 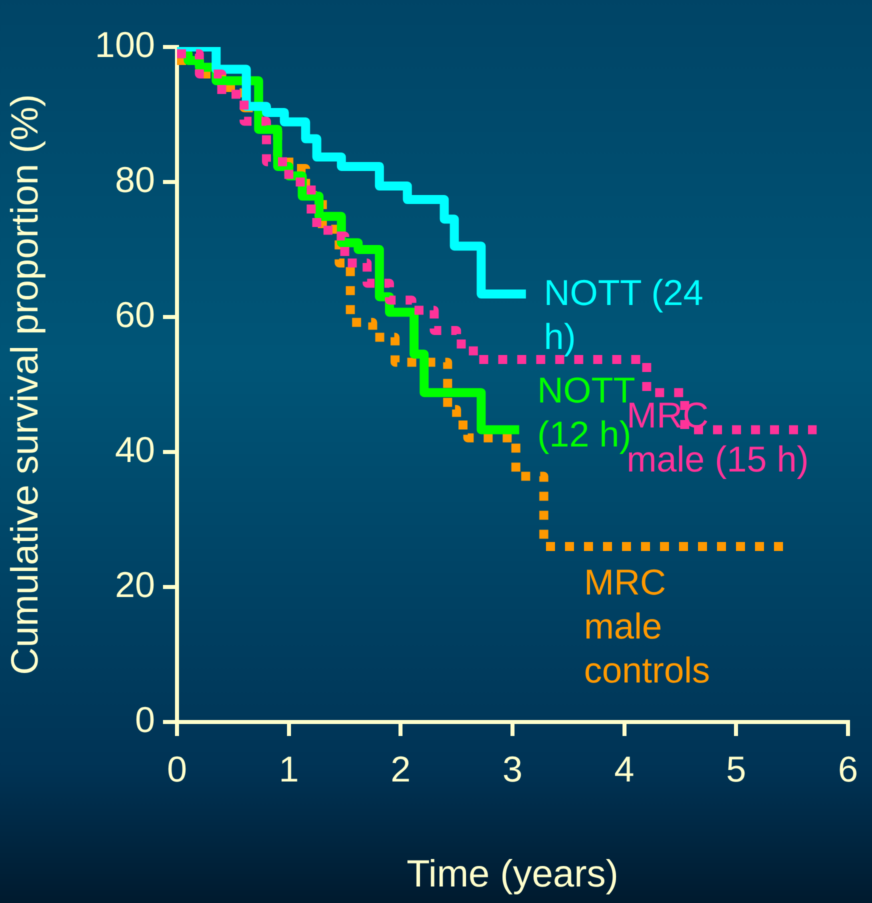 I want to click on x-tick-label: 6, so click(x=848, y=769).